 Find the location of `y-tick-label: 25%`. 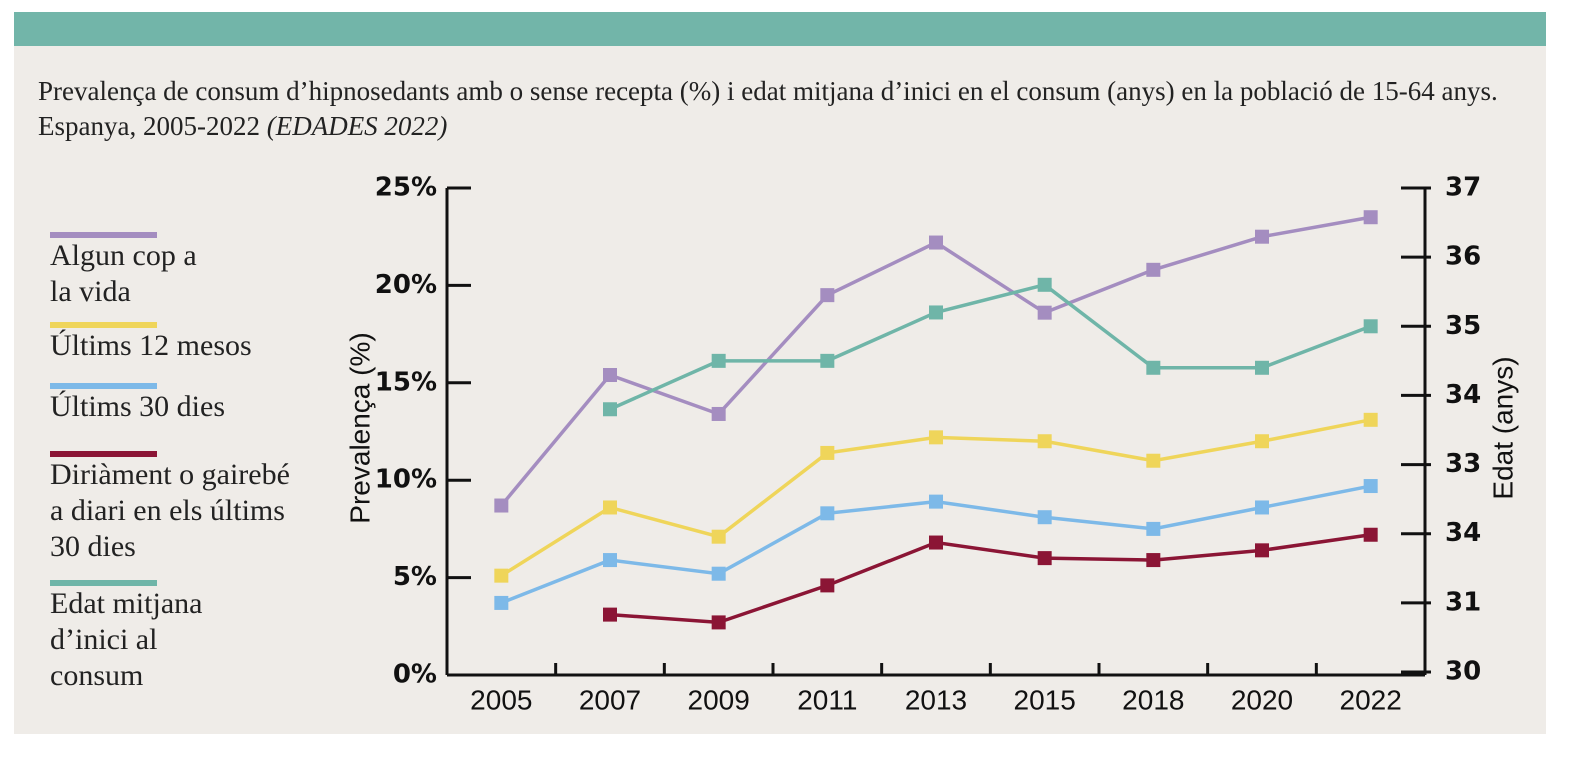

y-tick-label: 25% is located at coordinates (406, 188).